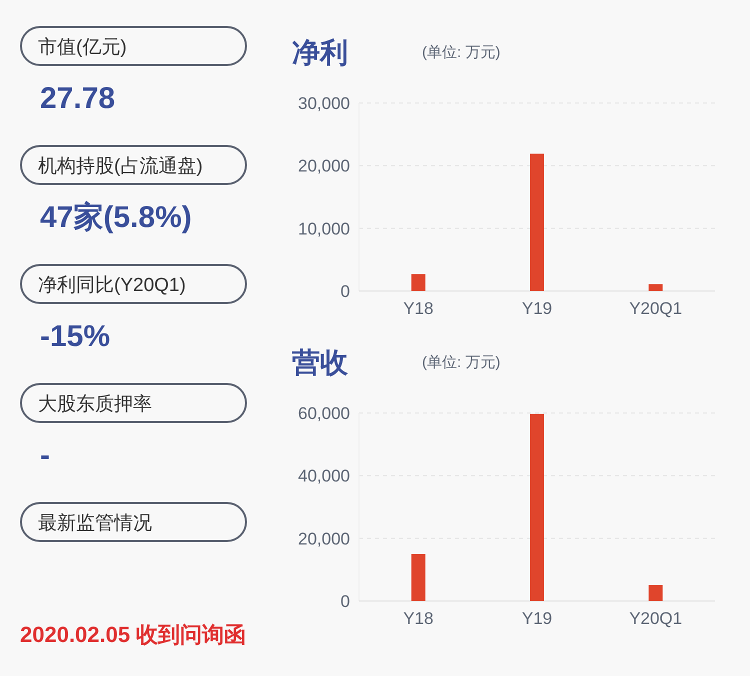 The width and height of the screenshot is (750, 676). What do you see at coordinates (116, 217) in the screenshot?
I see `text: 47家(5.8%)` at bounding box center [116, 217].